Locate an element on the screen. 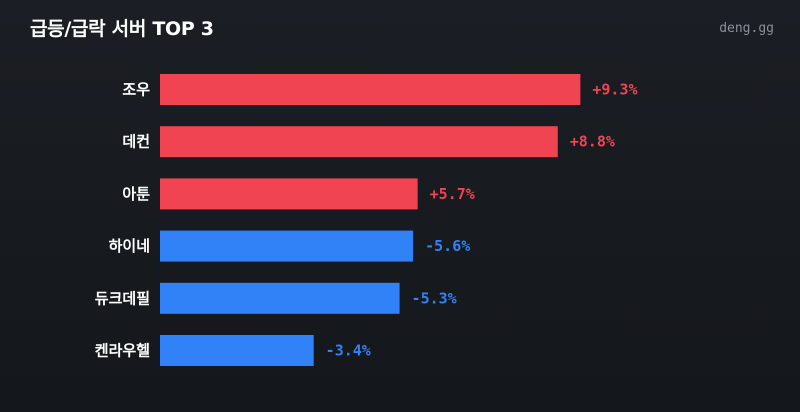 This screenshot has width=800, height=412. value-label: -5.6% is located at coordinates (447, 246).